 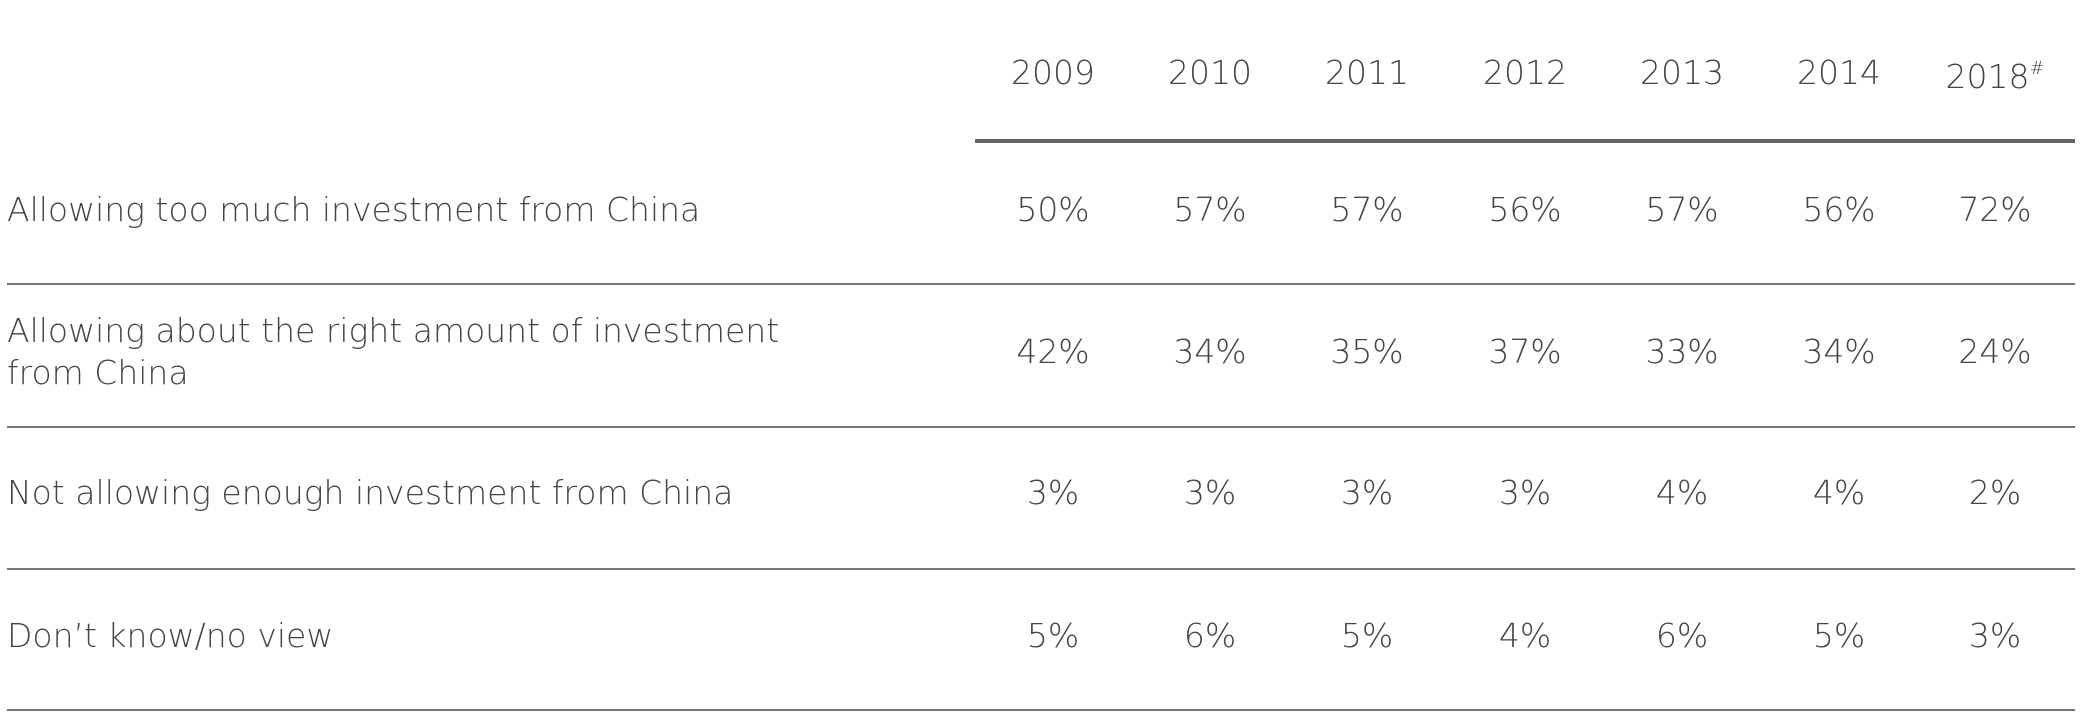 I want to click on column-header: 2011, so click(x=1367, y=72).